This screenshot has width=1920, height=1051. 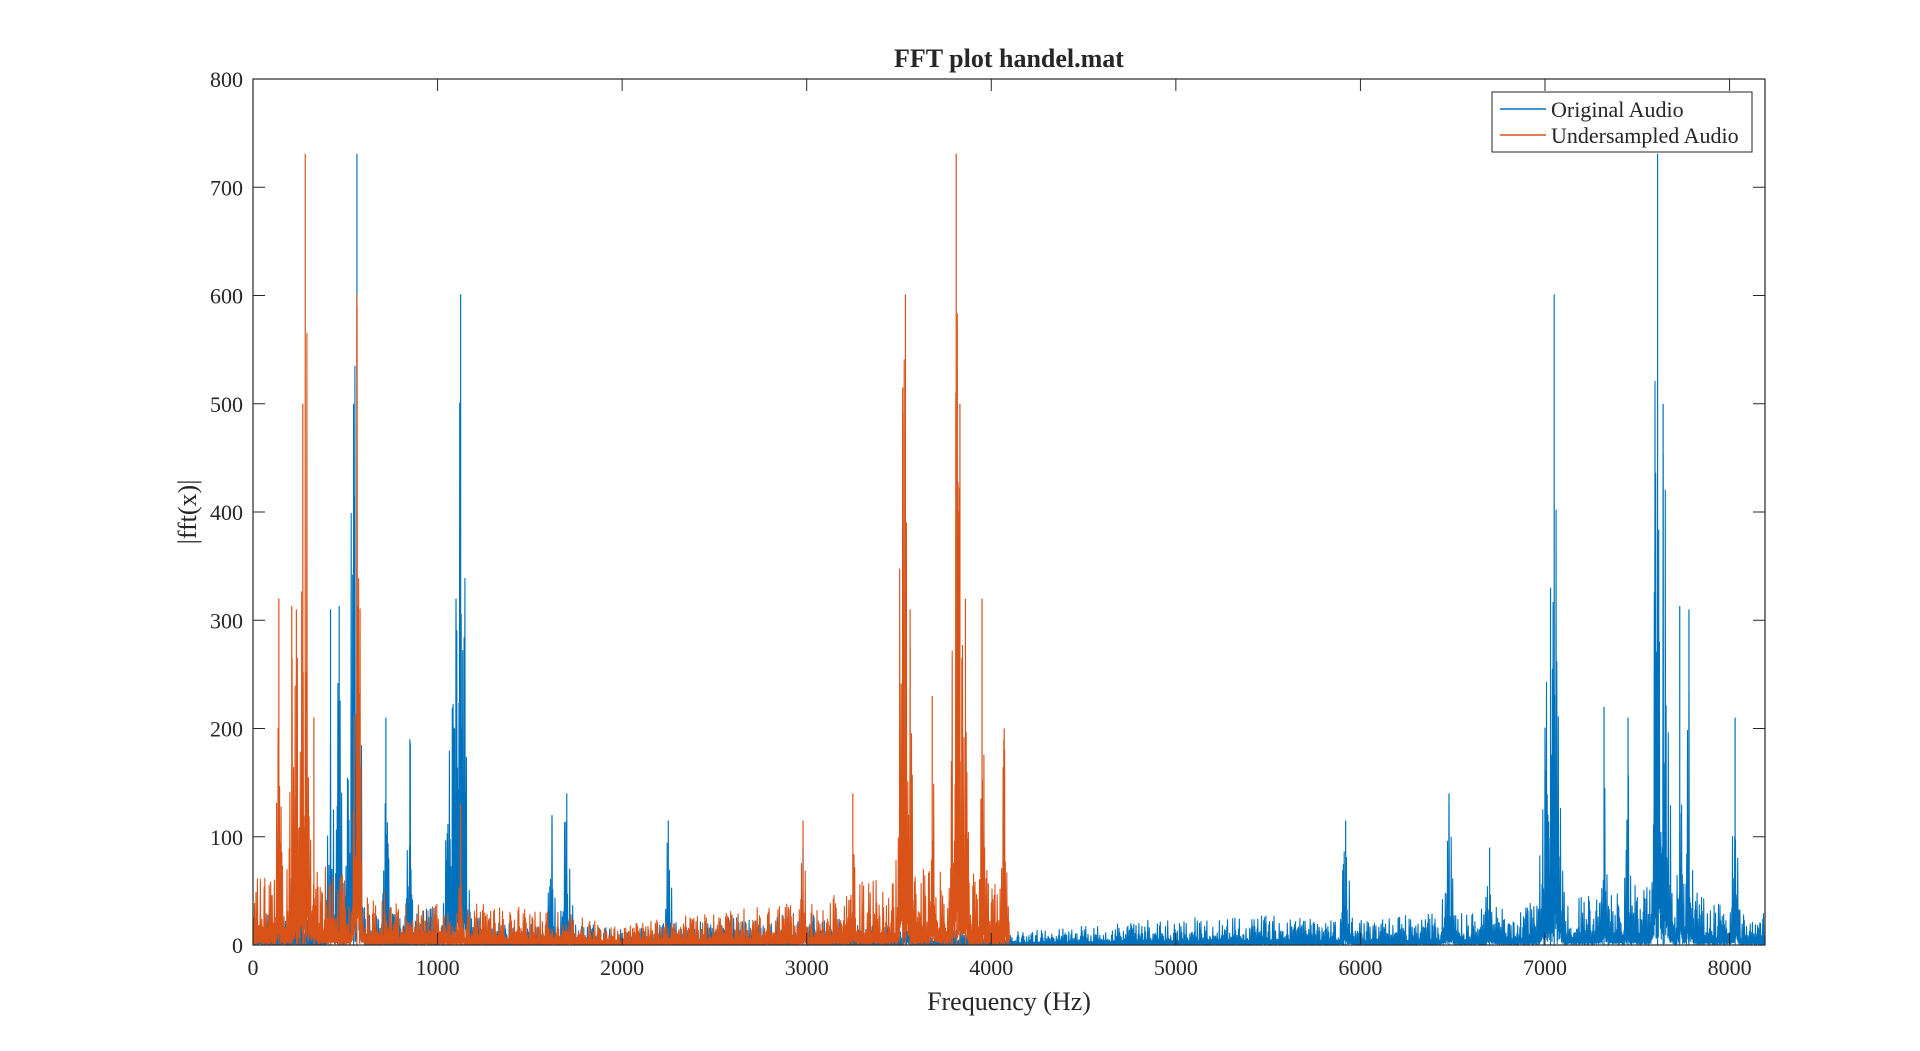 What do you see at coordinates (226, 837) in the screenshot?
I see `y-tick-label: 100` at bounding box center [226, 837].